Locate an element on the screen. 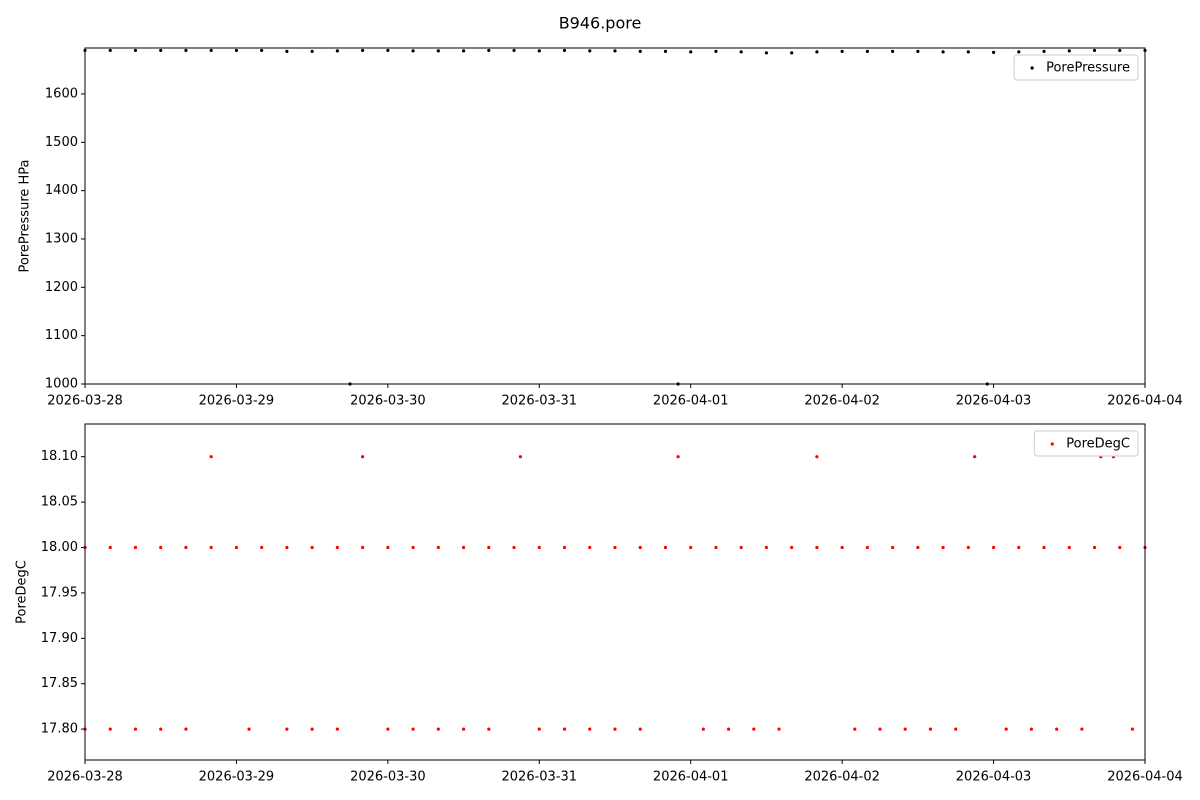  y-axis-label: PorePressure HPa is located at coordinates (25, 215).